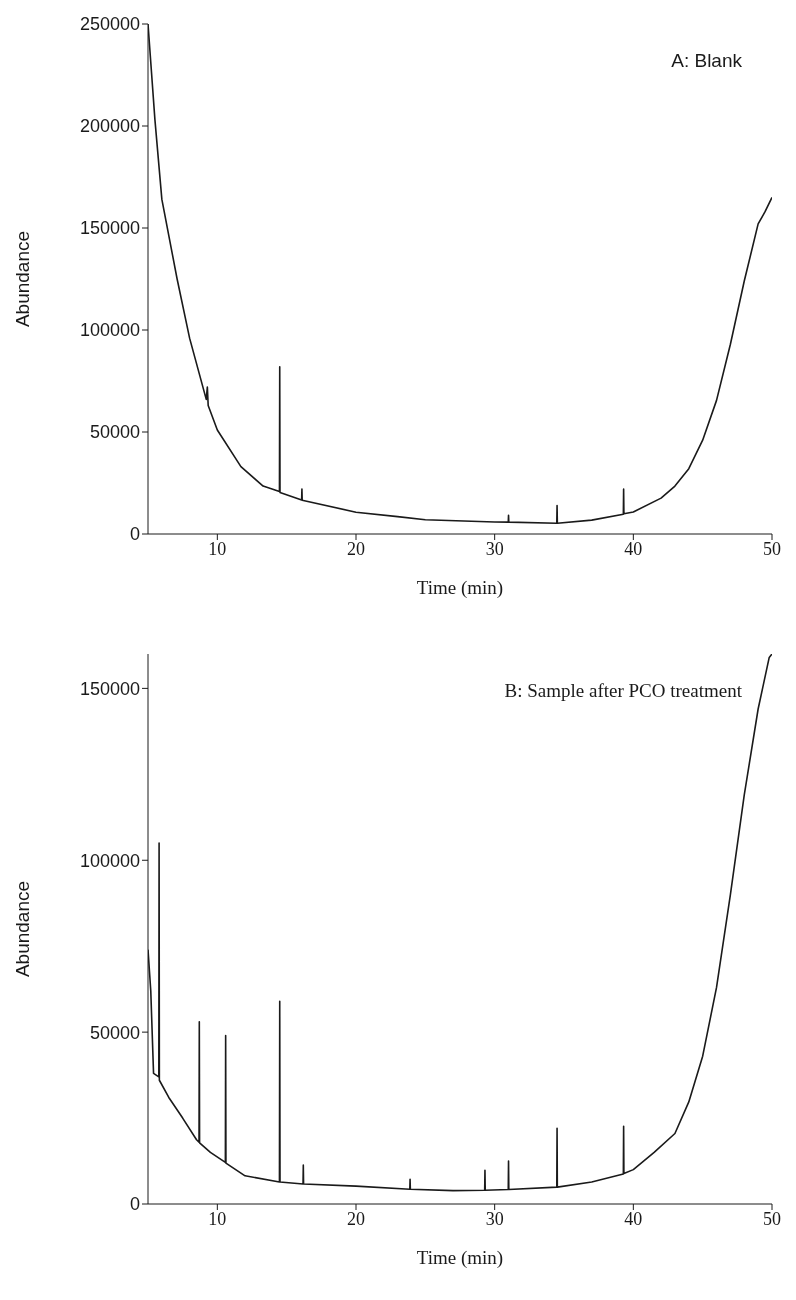 Image resolution: width=796 pixels, height=1300 pixels. What do you see at coordinates (109, 126) in the screenshot?
I see `y-tick-label: 200000` at bounding box center [109, 126].